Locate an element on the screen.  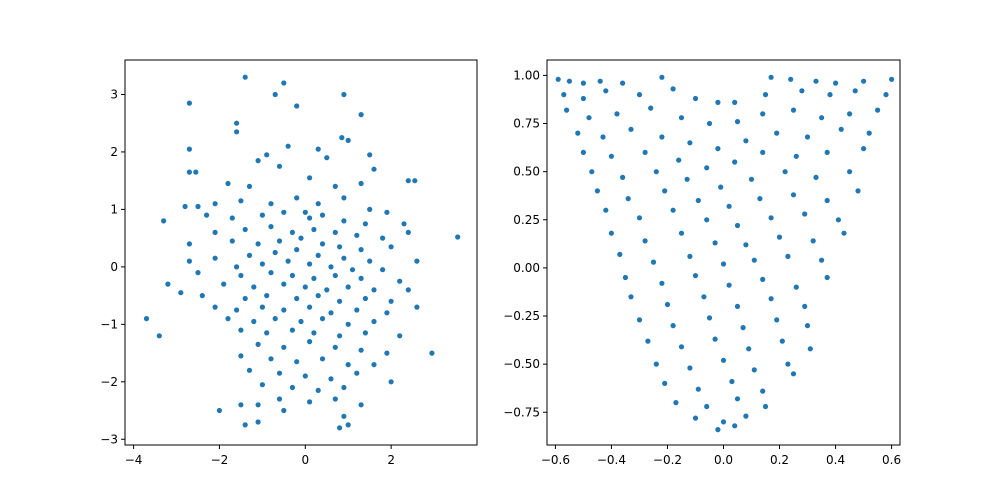
right-y-axis-ticks: −0.75 −0.50 −0.25 0.00 0.25 0.50 0.75 1.00 is located at coordinates (525, 243).